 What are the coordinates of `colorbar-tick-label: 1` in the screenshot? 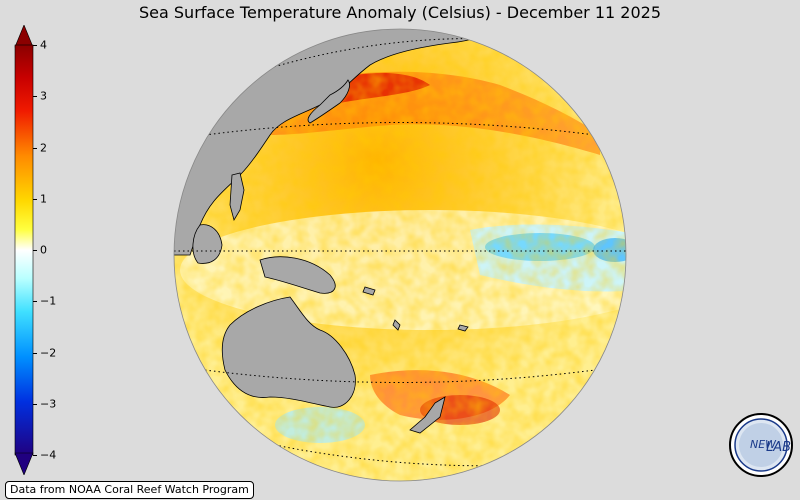 It's located at (43, 199).